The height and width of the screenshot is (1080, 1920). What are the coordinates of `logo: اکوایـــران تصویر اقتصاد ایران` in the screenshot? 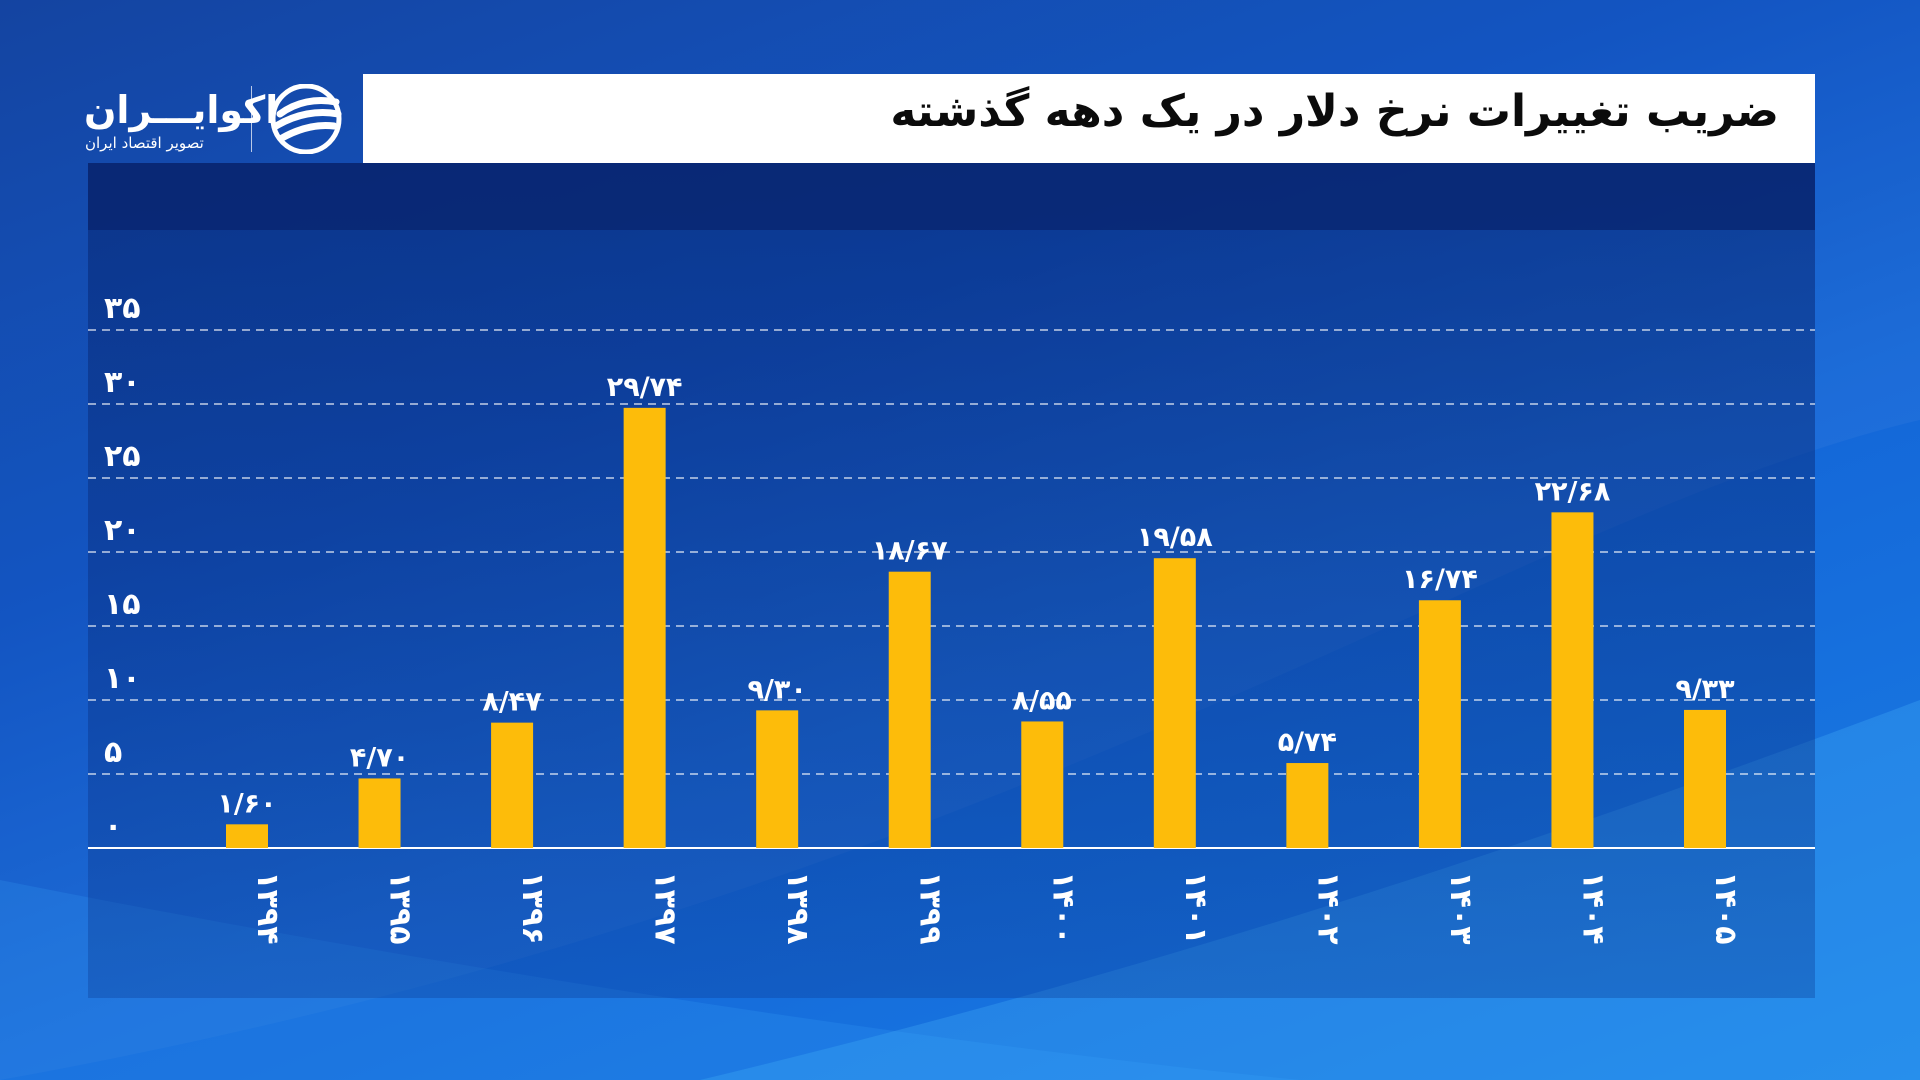 It's located at (215, 118).